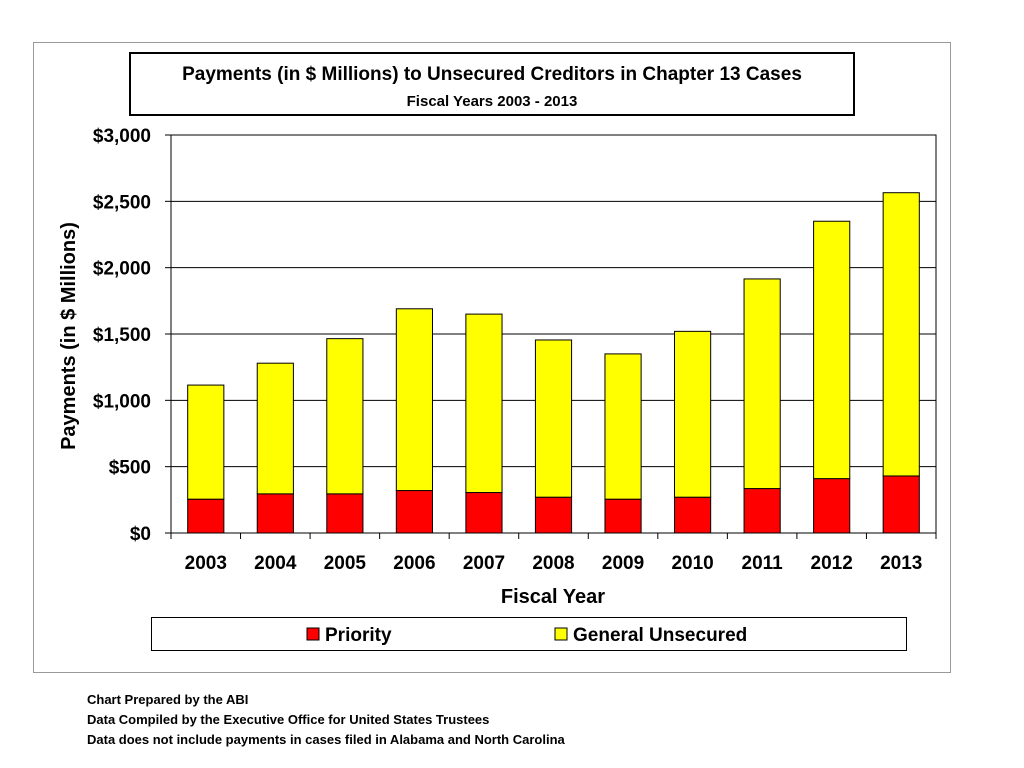  Describe the element at coordinates (206, 442) in the screenshot. I see `bar-general-unsecured-2003` at that location.